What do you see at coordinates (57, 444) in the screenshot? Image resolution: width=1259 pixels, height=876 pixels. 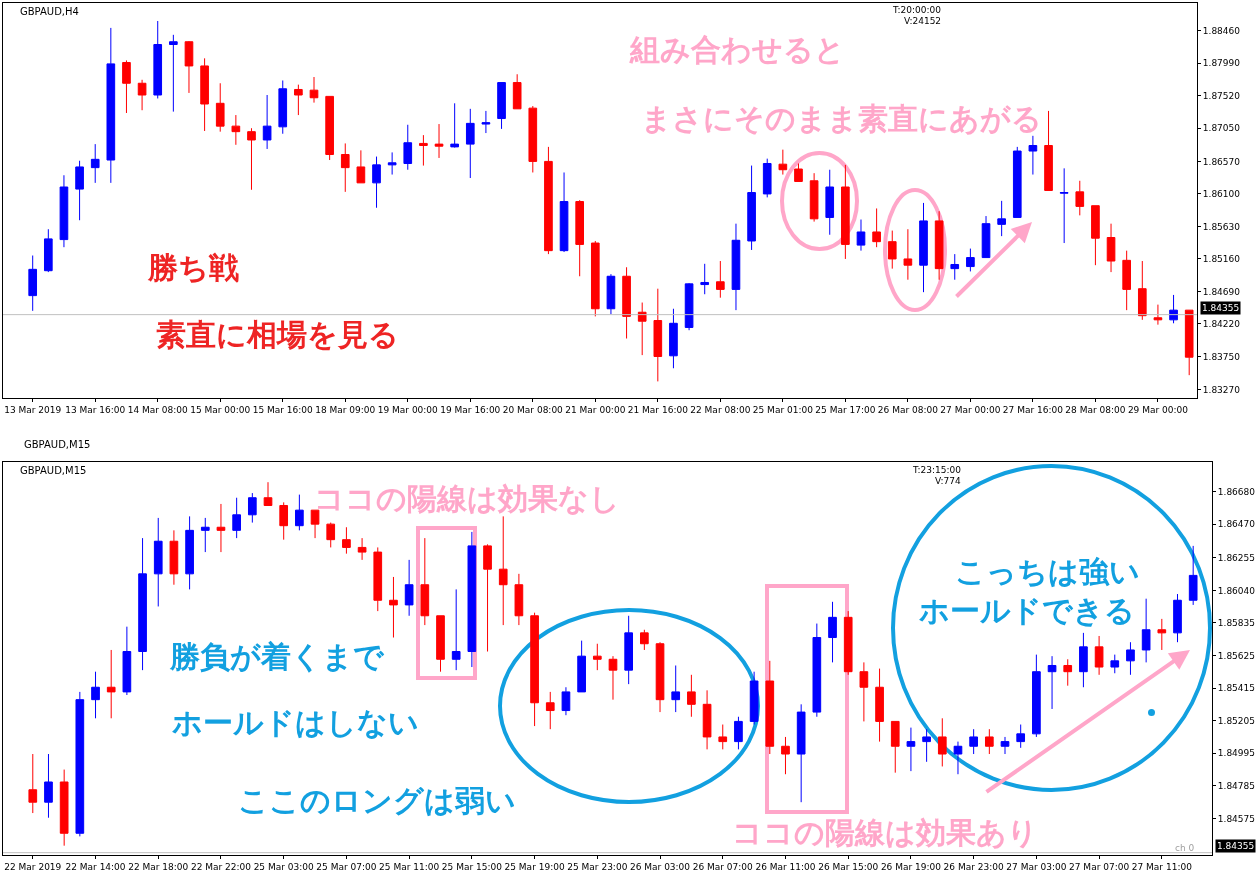 I see `text: GBPAUD,M15` at bounding box center [57, 444].